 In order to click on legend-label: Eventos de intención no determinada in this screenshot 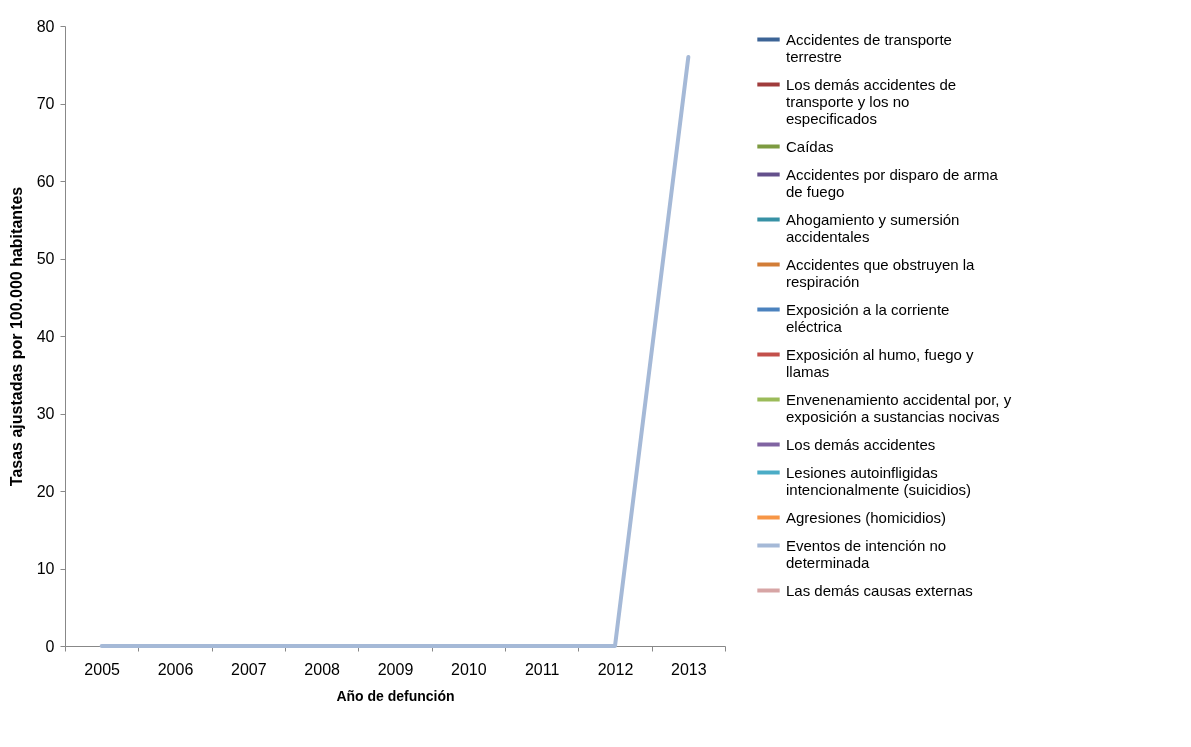, I will do `click(866, 553)`.